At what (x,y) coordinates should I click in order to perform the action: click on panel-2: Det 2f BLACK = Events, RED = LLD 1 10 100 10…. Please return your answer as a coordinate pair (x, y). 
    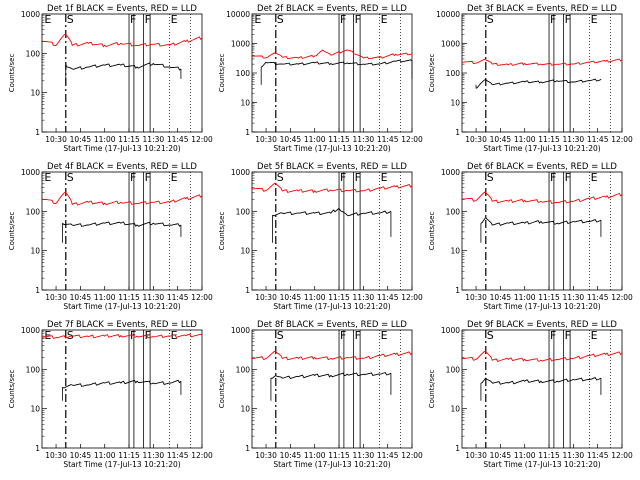
    Looking at the image, I should click on (320, 78).